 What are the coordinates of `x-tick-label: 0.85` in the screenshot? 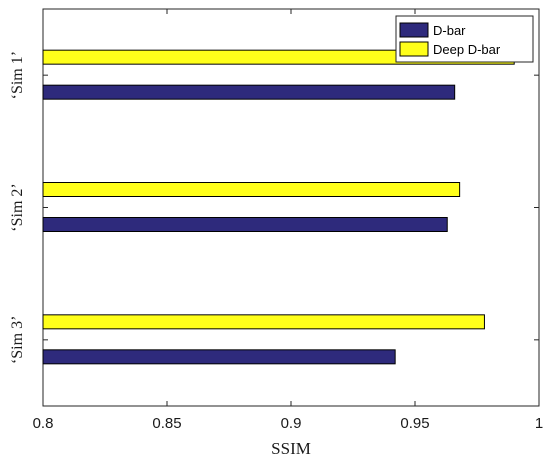 It's located at (166, 423).